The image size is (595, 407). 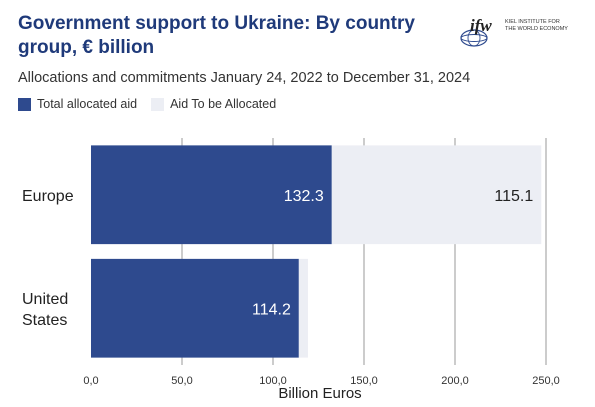 I want to click on legend: Total allocated aid Aid To be Allocated, so click(x=154, y=104).